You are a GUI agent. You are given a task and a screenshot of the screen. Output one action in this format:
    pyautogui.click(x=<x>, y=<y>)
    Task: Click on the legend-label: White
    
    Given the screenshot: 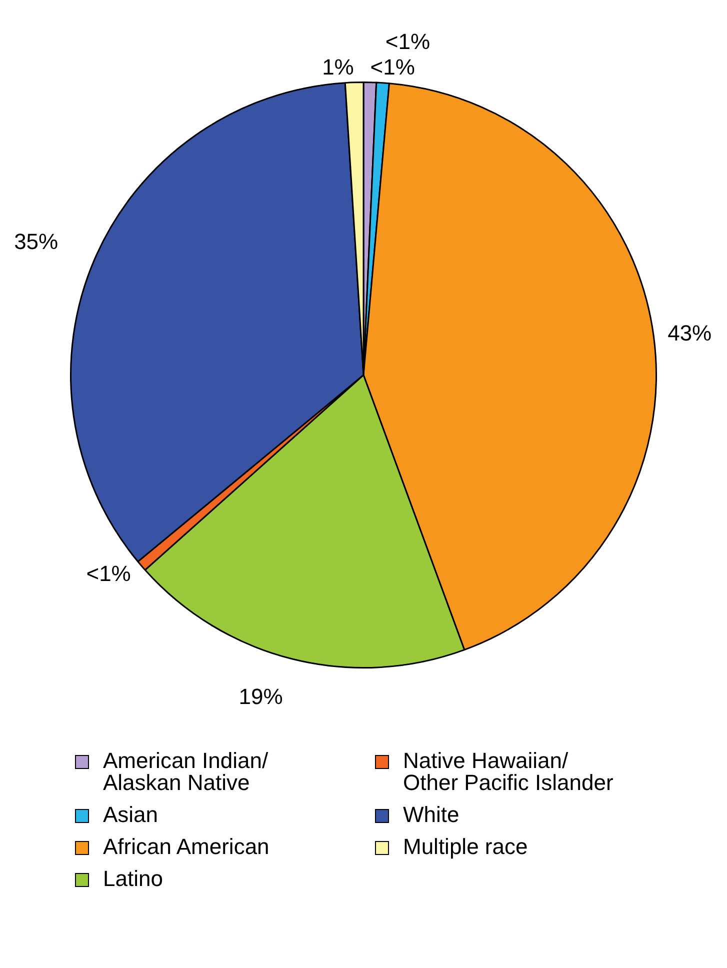 What is the action you would take?
    pyautogui.click(x=431, y=814)
    